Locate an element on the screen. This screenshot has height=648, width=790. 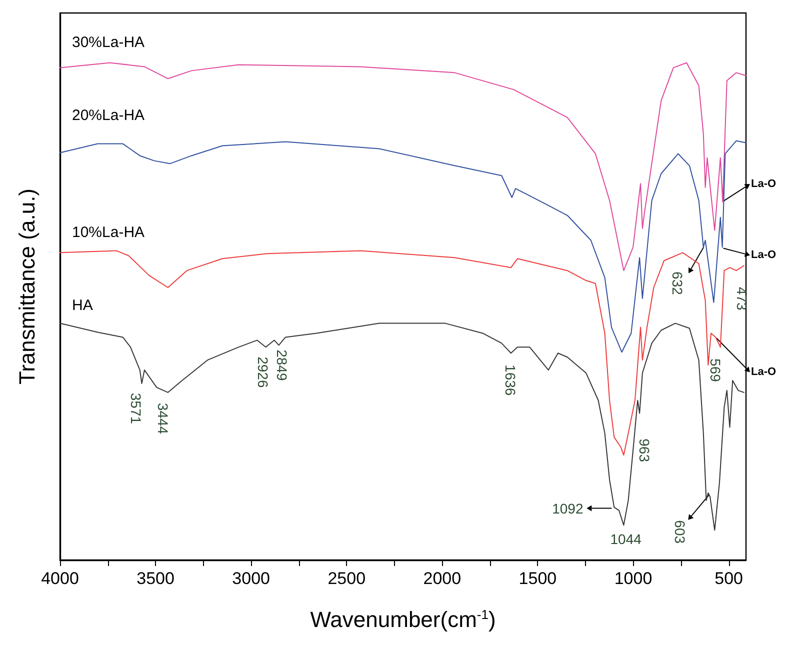
series-label: HA is located at coordinates (82, 305).